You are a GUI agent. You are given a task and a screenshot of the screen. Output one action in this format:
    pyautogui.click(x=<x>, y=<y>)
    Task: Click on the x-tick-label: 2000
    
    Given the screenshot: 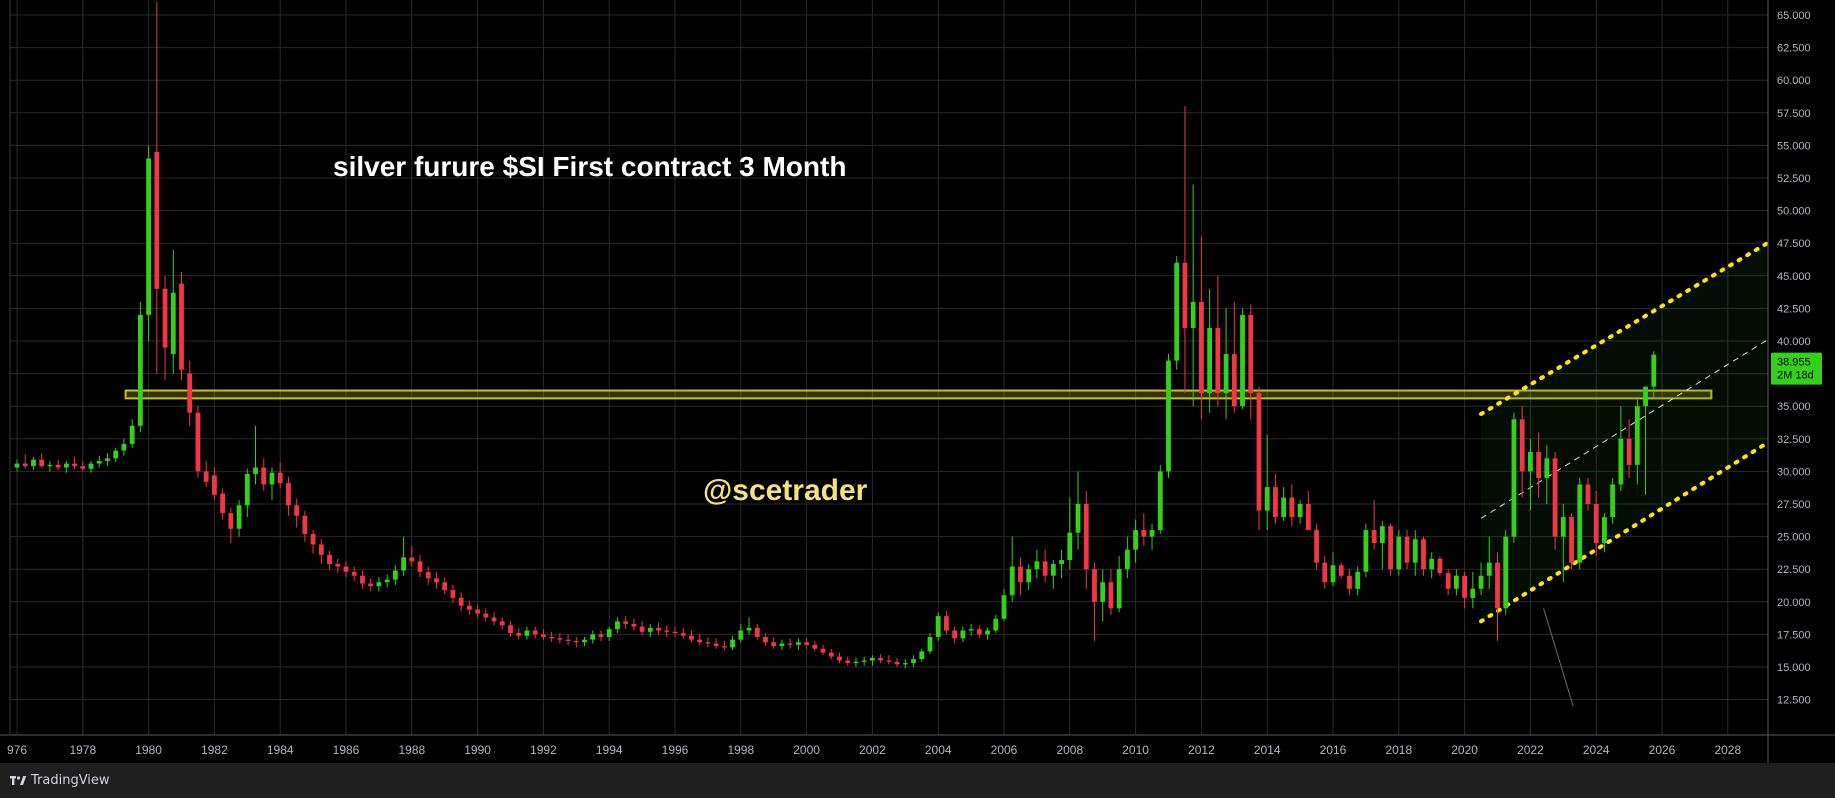 What is the action you would take?
    pyautogui.click(x=806, y=750)
    